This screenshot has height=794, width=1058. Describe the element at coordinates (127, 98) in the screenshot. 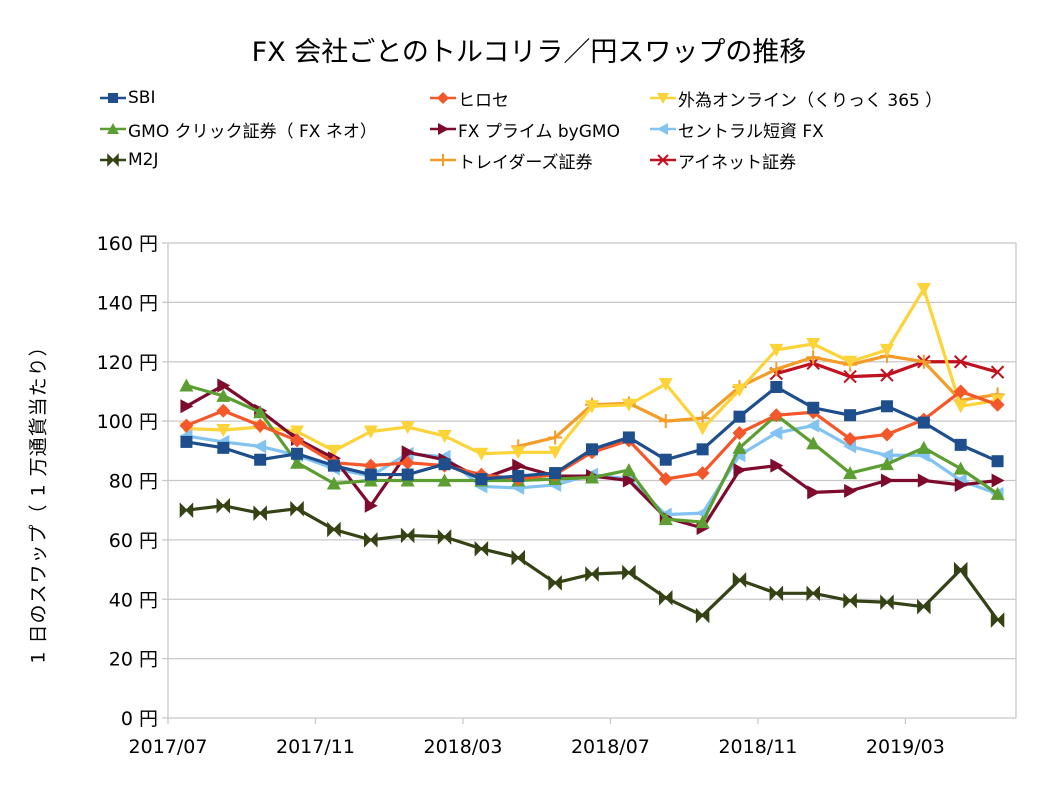

I see `legend-item: SBI` at that location.